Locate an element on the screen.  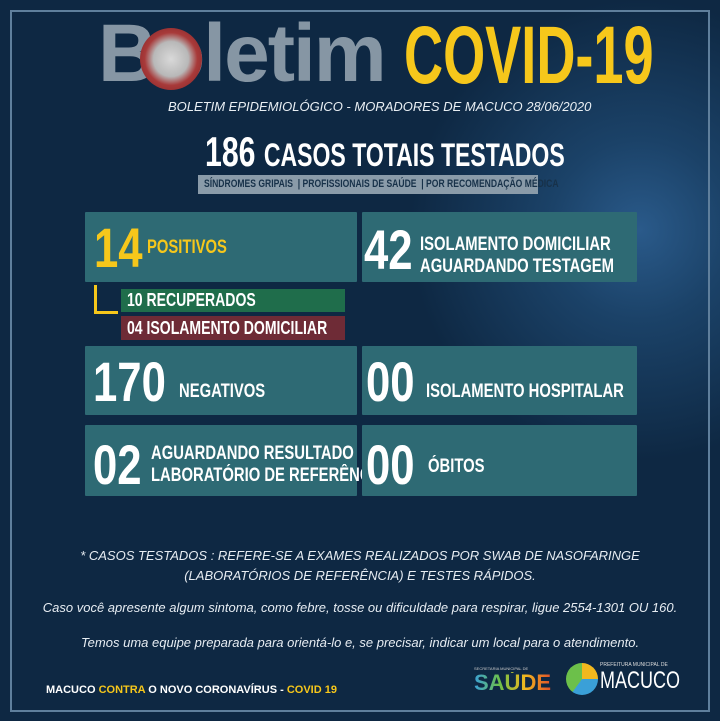
total-tested: 186 CASOS TOTAIS TESTADOS is located at coordinates (455, 152).